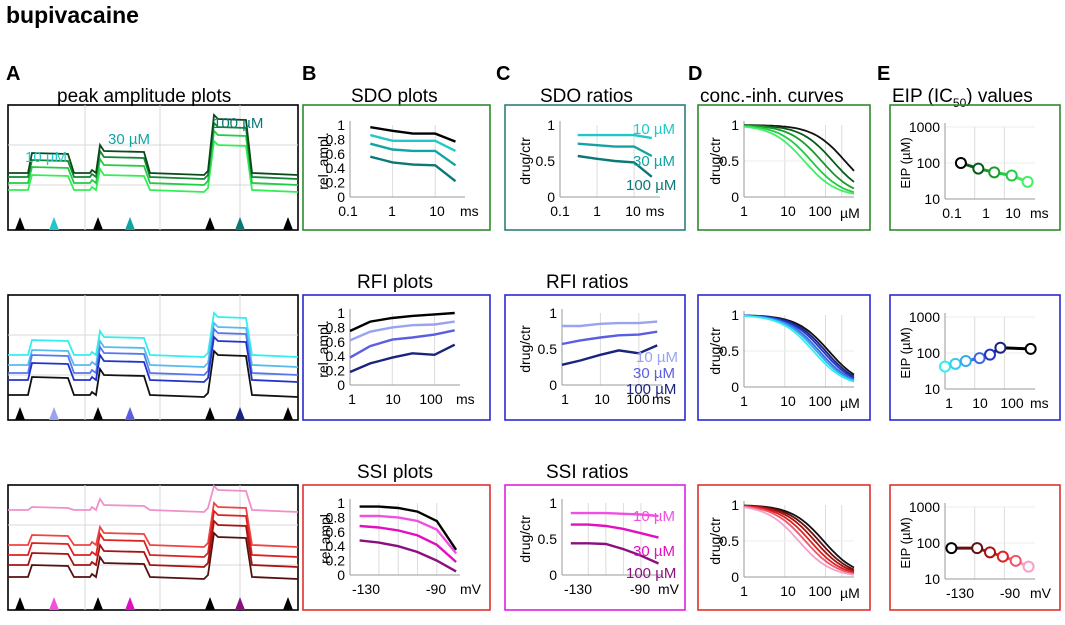 This screenshot has width=1065, height=625. Describe the element at coordinates (1041, 593) in the screenshot. I see `E_ssi-xlabel: mV` at that location.